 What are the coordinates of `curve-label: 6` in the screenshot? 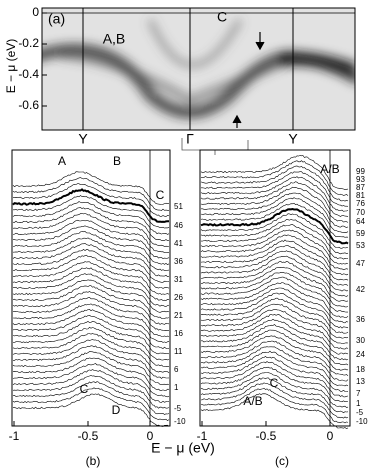 It's located at (176, 369).